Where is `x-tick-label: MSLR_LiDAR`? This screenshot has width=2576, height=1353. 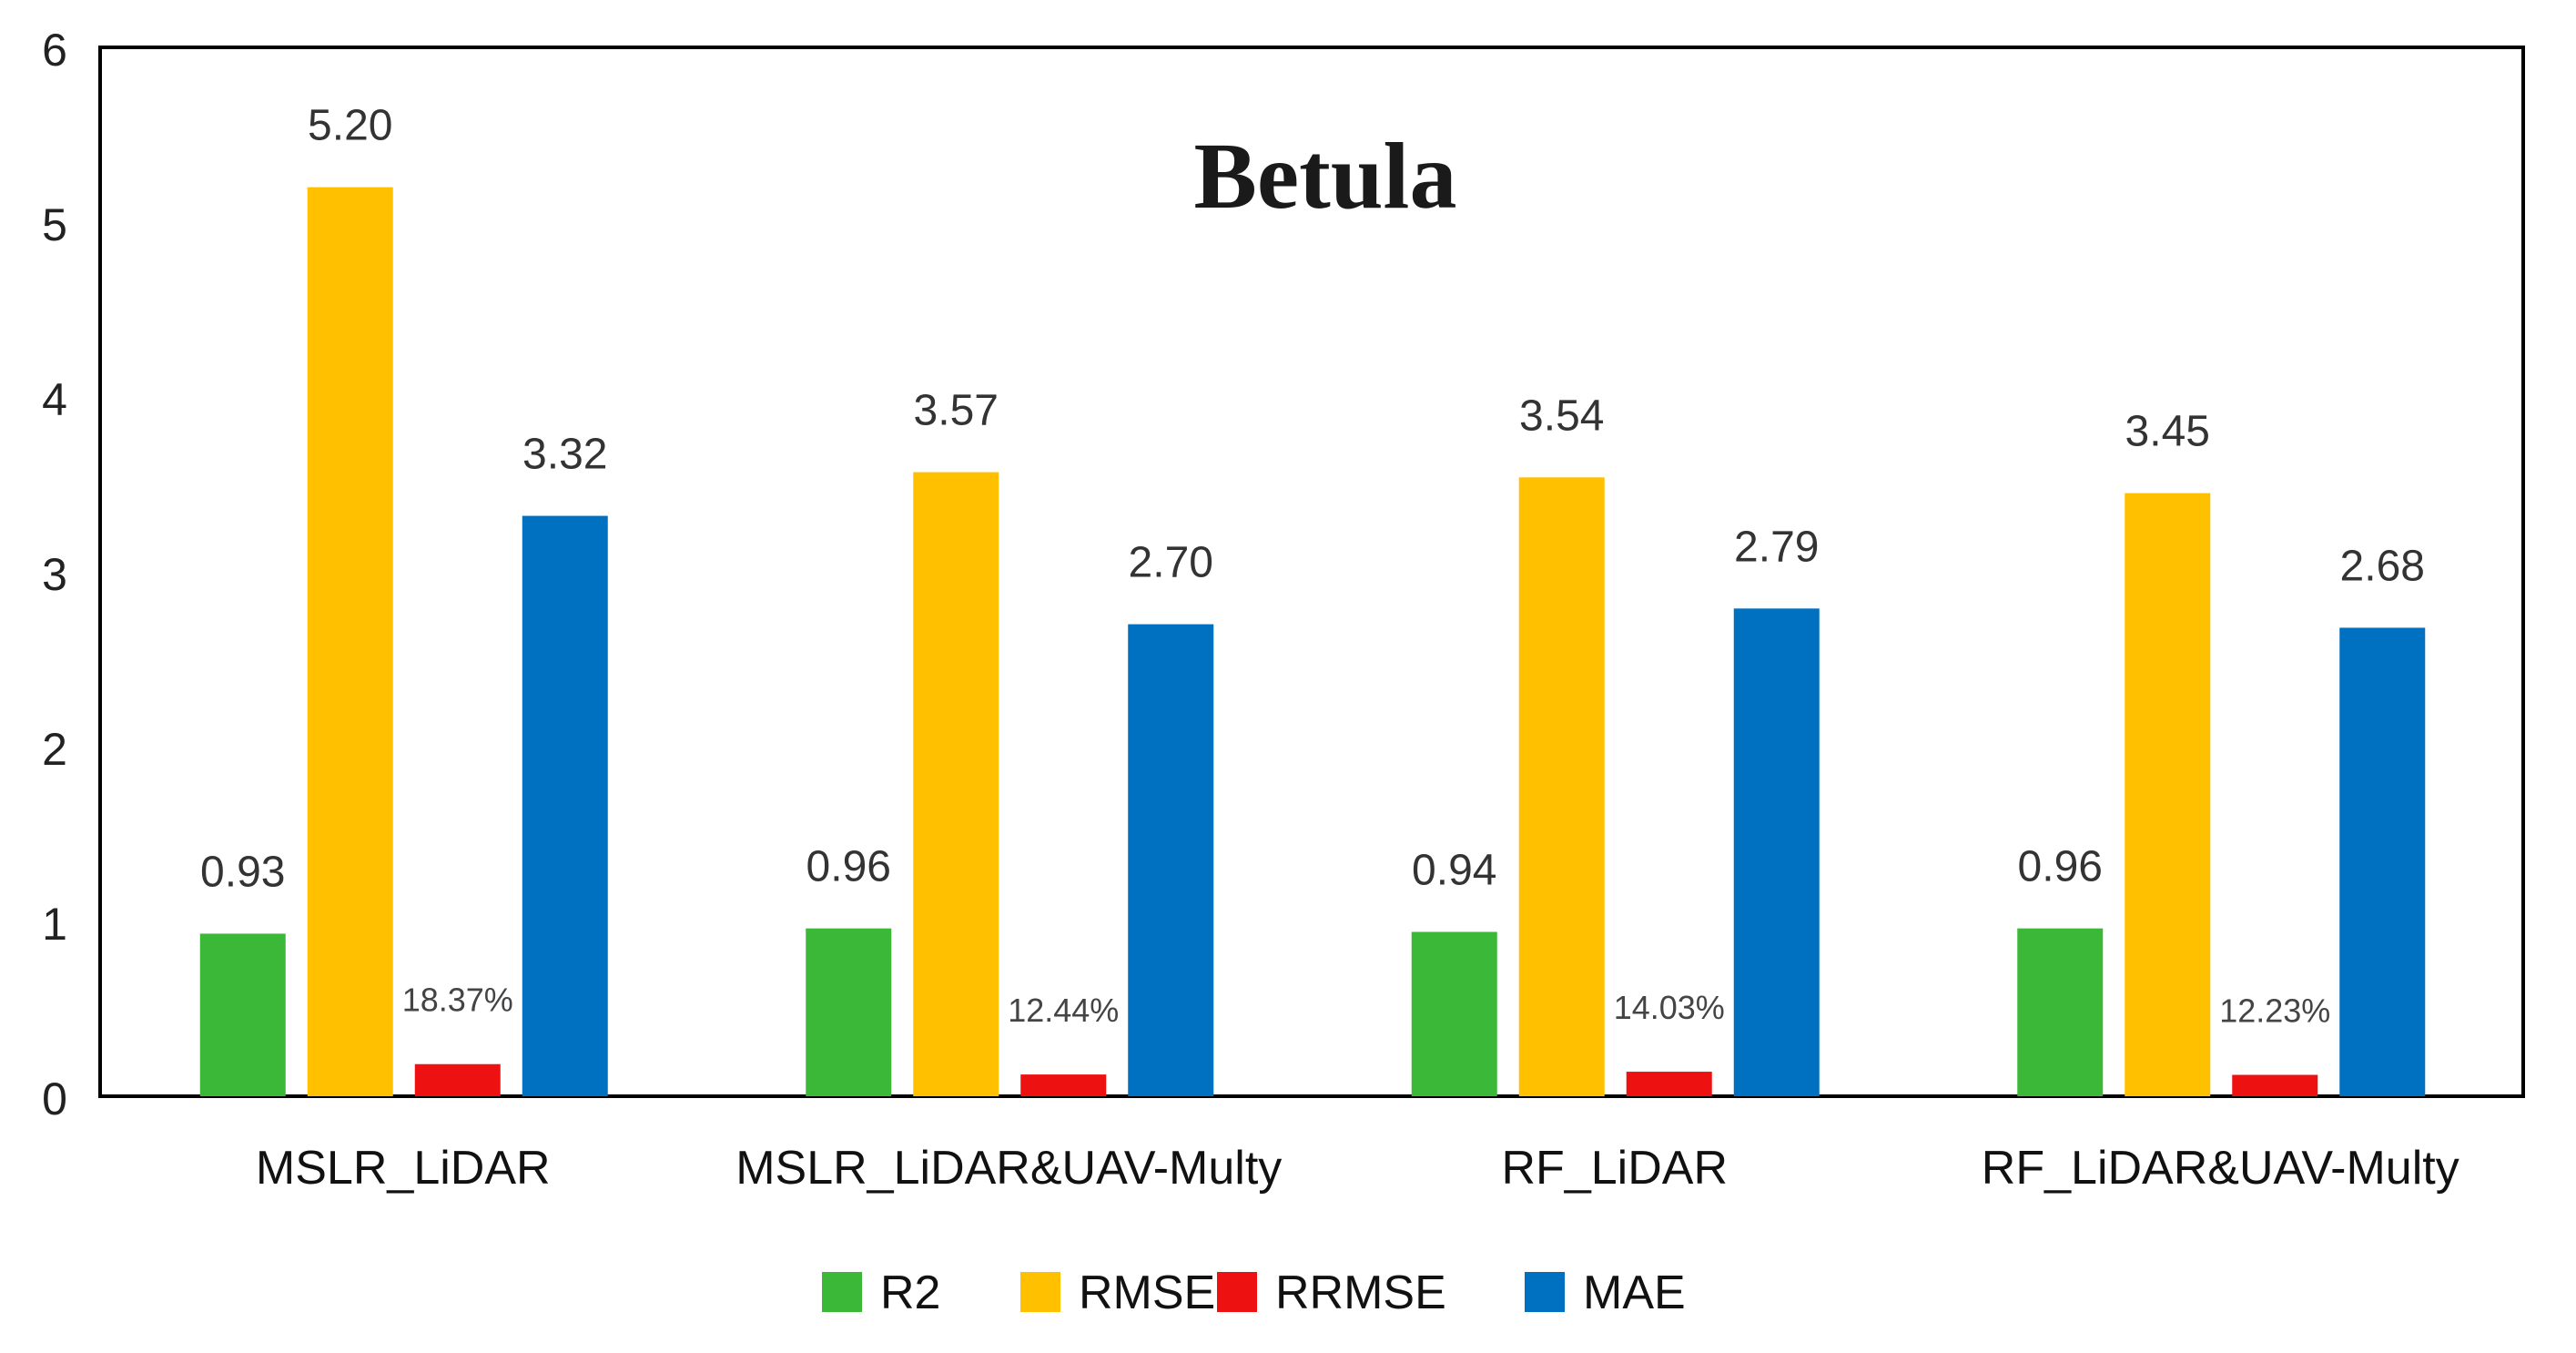
x-tick-label: MSLR_LiDAR is located at coordinates (403, 1168).